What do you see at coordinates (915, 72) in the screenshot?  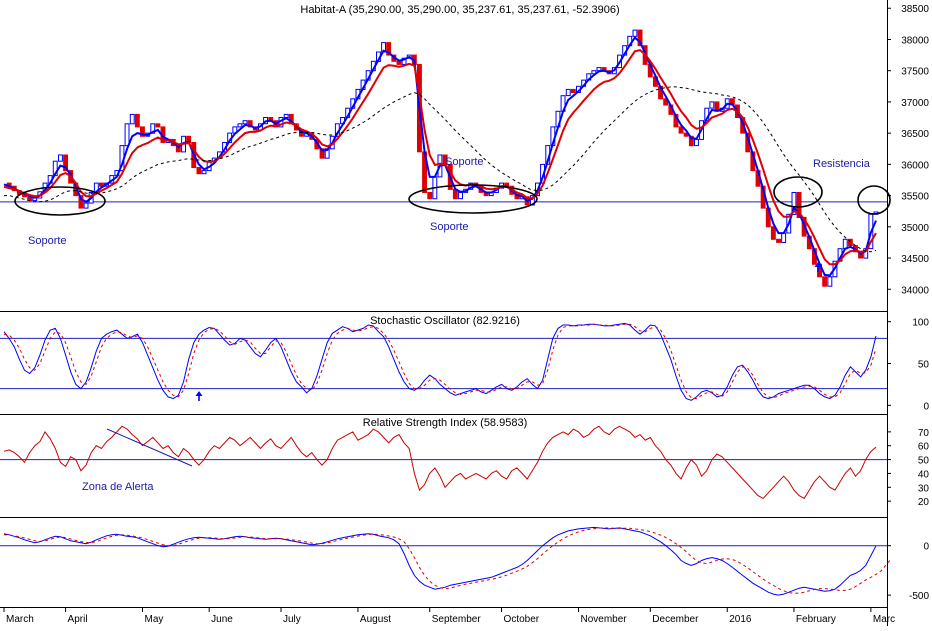 I see `y-tick-label: 37500` at bounding box center [915, 72].